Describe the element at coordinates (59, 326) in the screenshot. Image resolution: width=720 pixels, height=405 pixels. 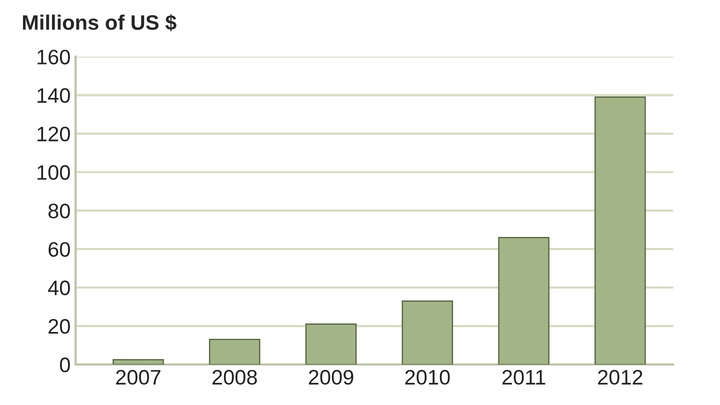
I see `y-tick-label: 20` at that location.